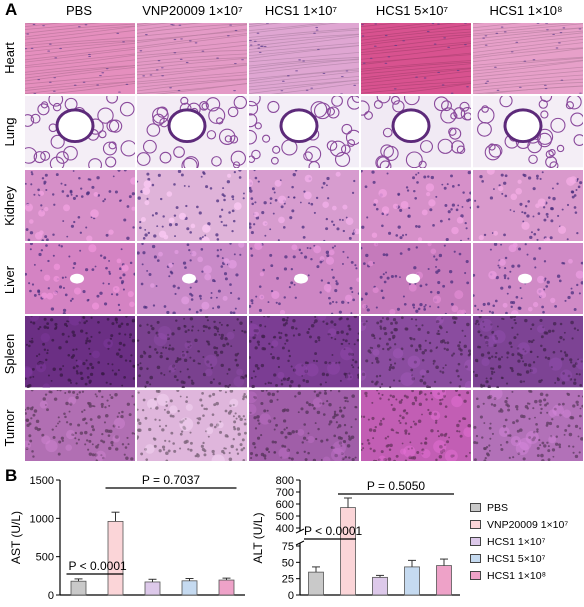 The image size is (584, 607). I want to click on alt-y-tick-label: 700, so click(285, 493).